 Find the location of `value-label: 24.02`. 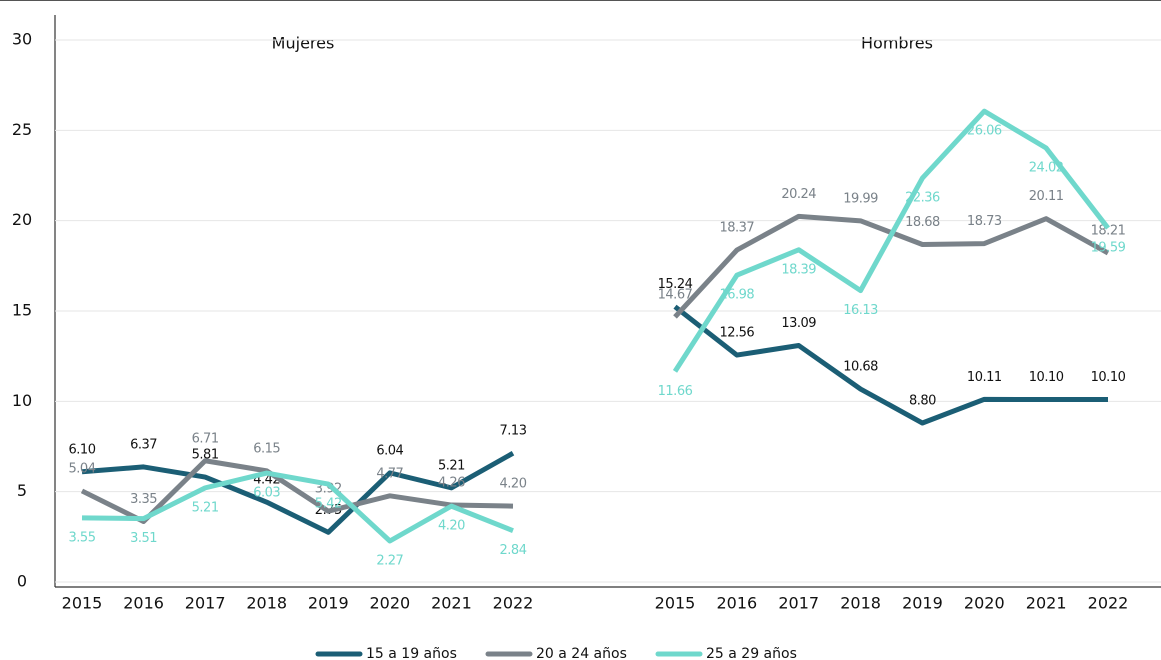

value-label: 24.02 is located at coordinates (1046, 168).